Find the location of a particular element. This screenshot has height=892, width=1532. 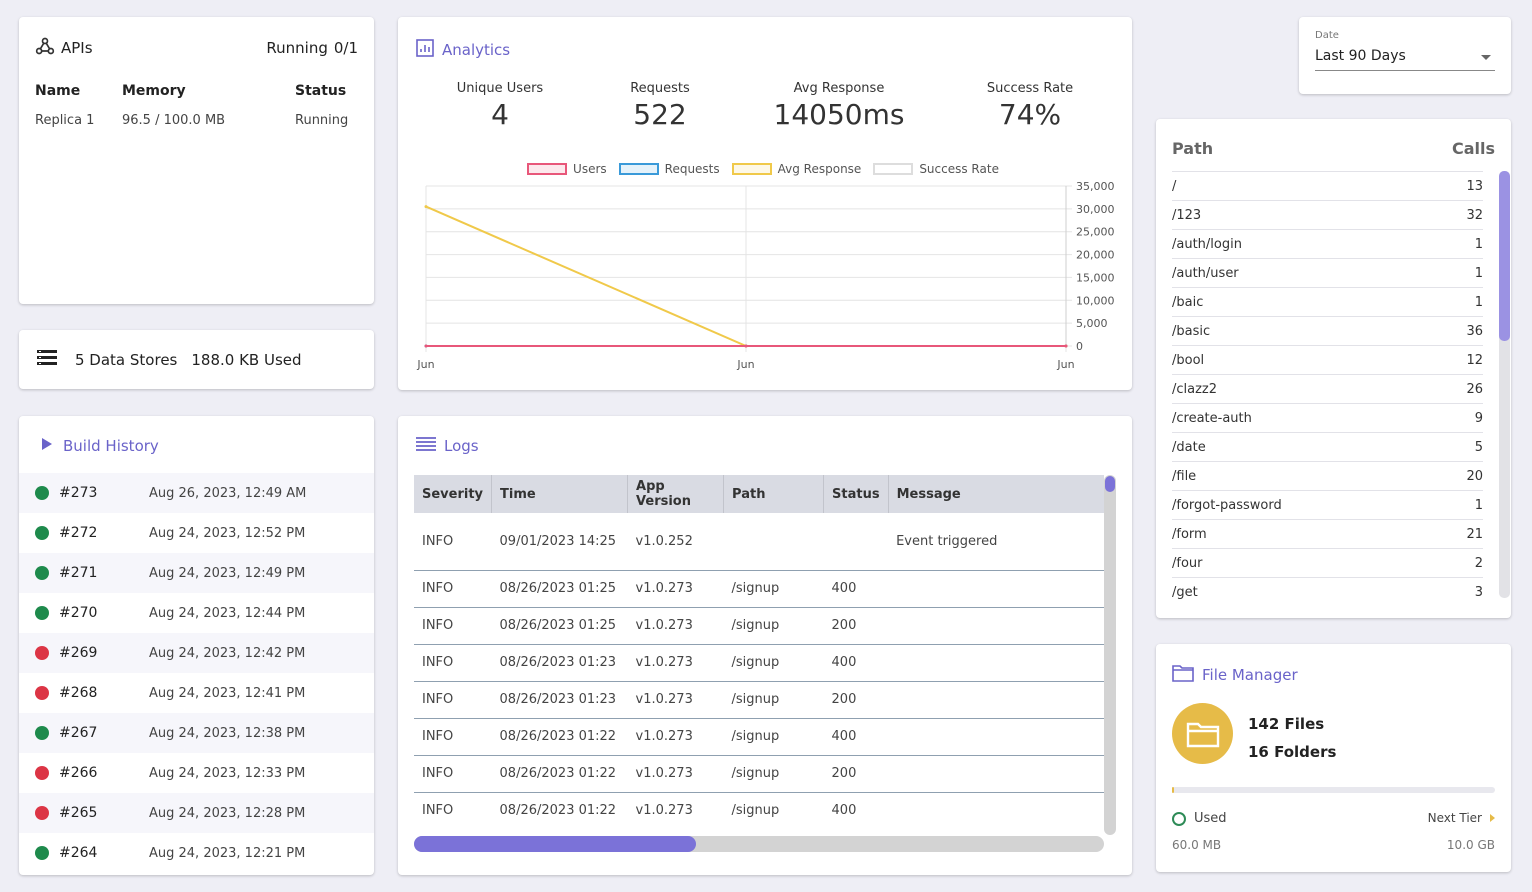

logs-horizontal-scroll-thumb is located at coordinates (555, 844).